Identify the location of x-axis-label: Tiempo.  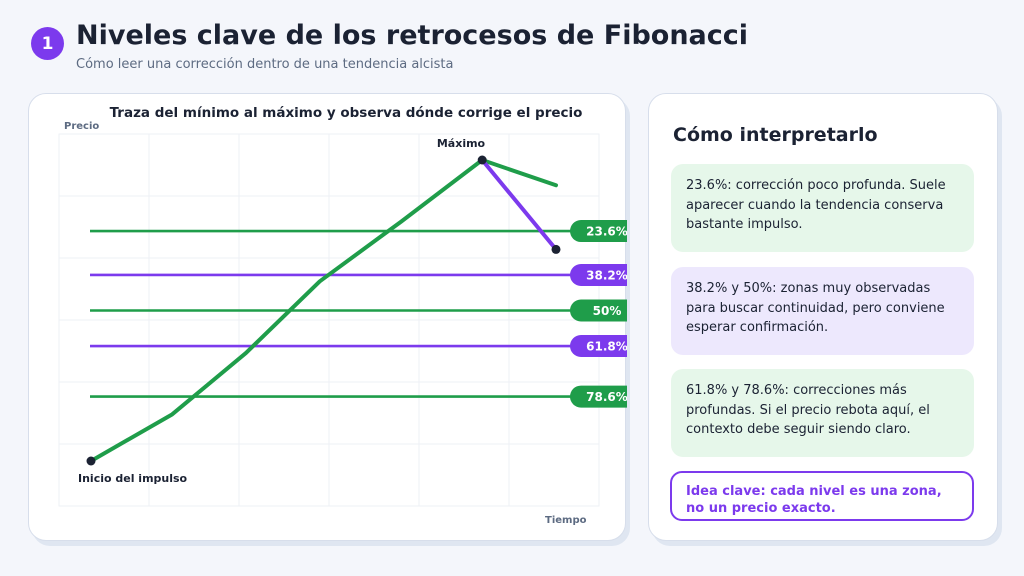
(566, 520).